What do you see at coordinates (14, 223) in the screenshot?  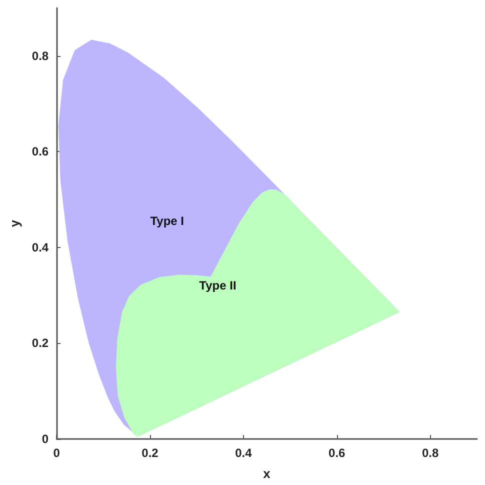 I see `y-axis-title: y` at bounding box center [14, 223].